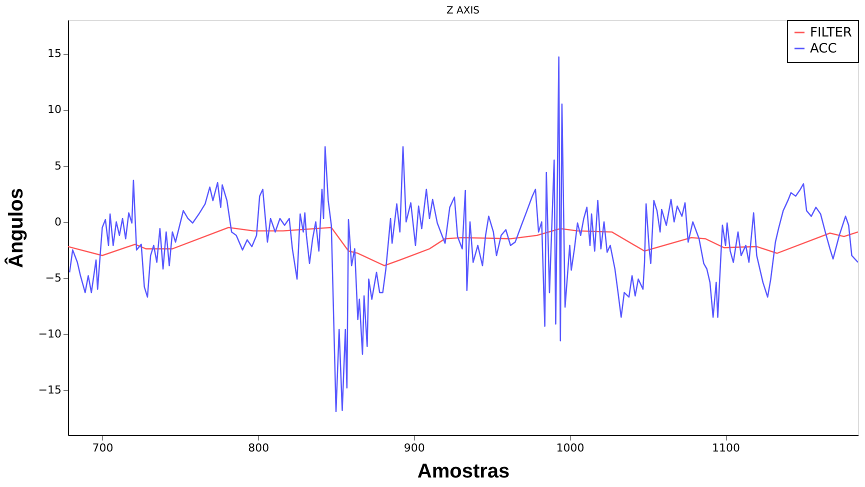  Describe the element at coordinates (50, 334) in the screenshot. I see `y-tick-label: −10` at that location.